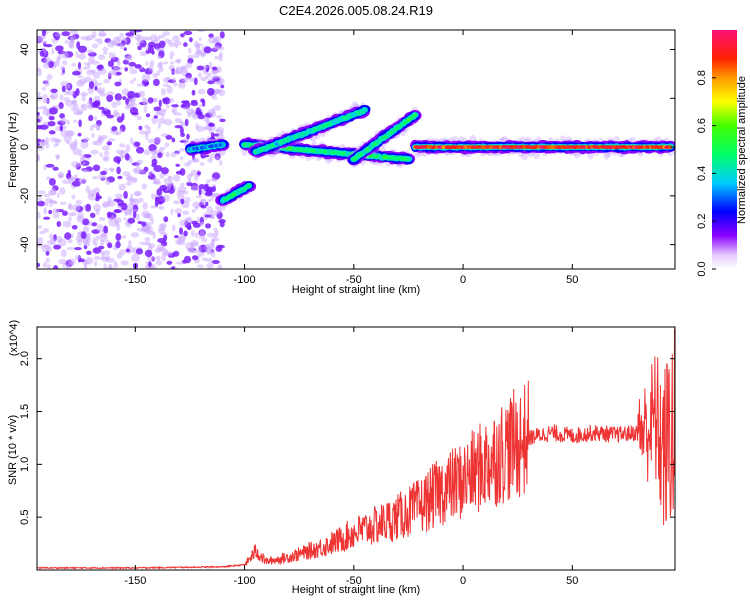 This screenshot has height=600, width=750. I want to click on spectrogram-y-tick-label: 20, so click(25, 98).